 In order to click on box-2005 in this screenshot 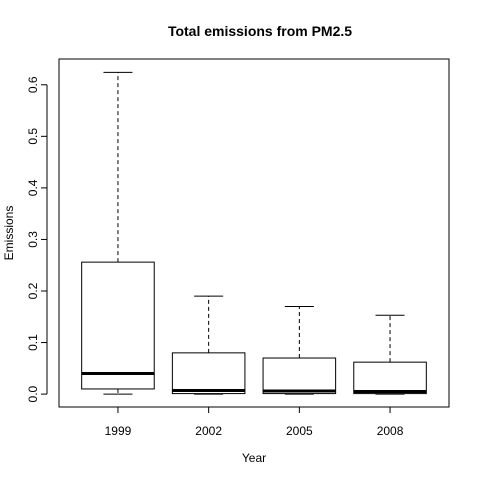, I will do `click(299, 350)`.